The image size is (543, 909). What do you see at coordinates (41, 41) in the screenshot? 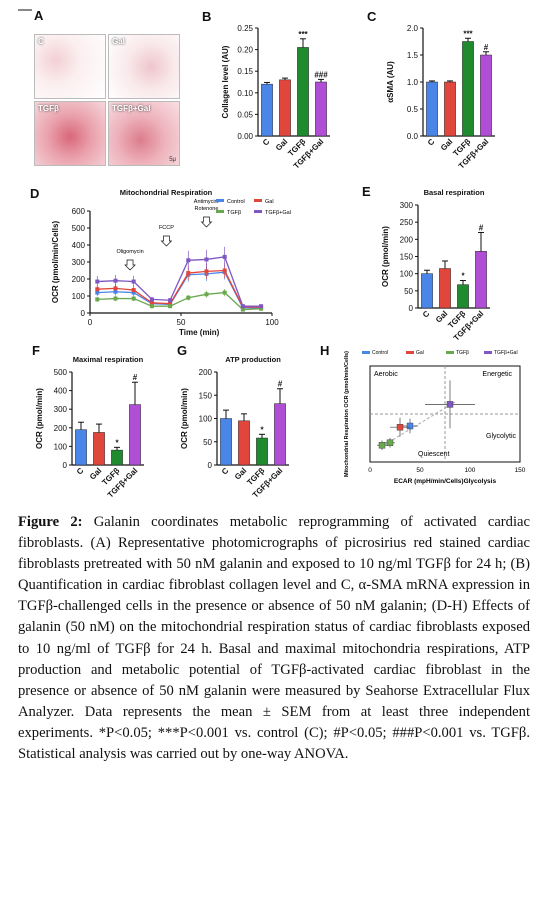
I see `micrograph-label: C` at bounding box center [41, 41].